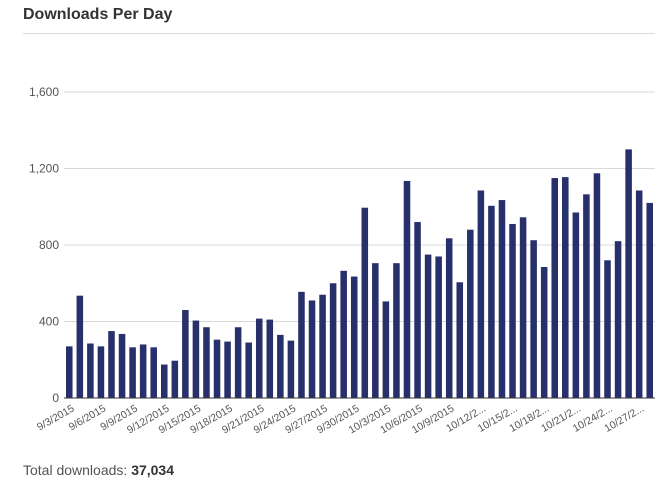  I want to click on total-downloads: Total downloads: 37,034, so click(98, 470).